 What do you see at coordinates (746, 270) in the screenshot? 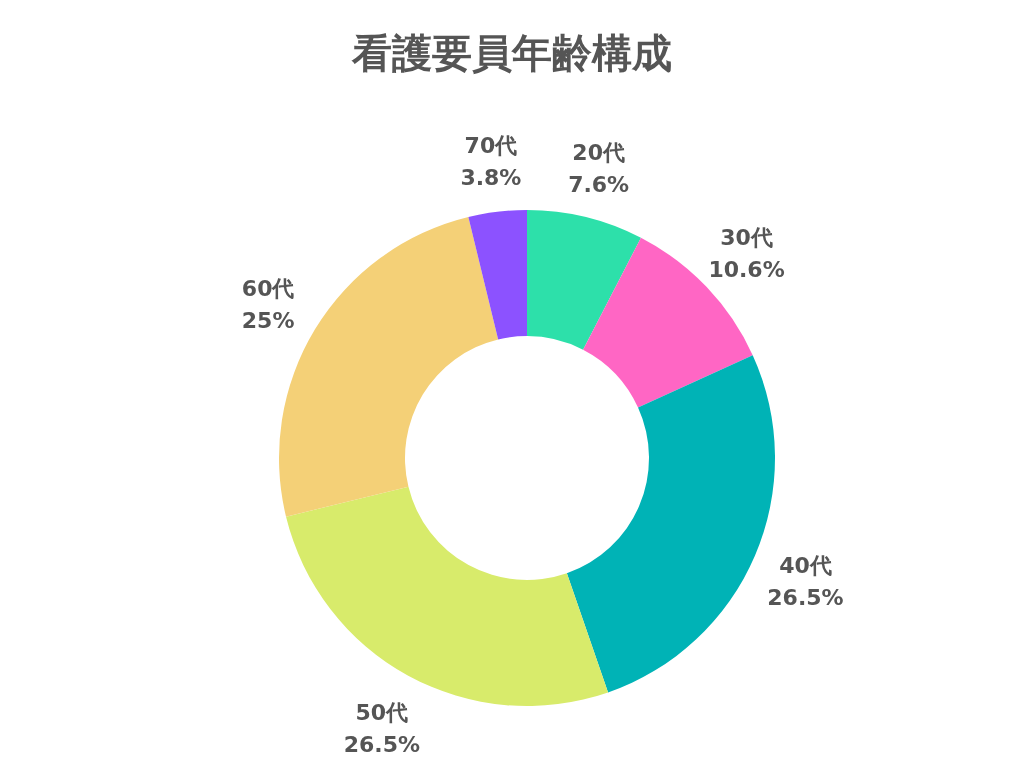
I see `data-label: 10.6%` at bounding box center [746, 270].